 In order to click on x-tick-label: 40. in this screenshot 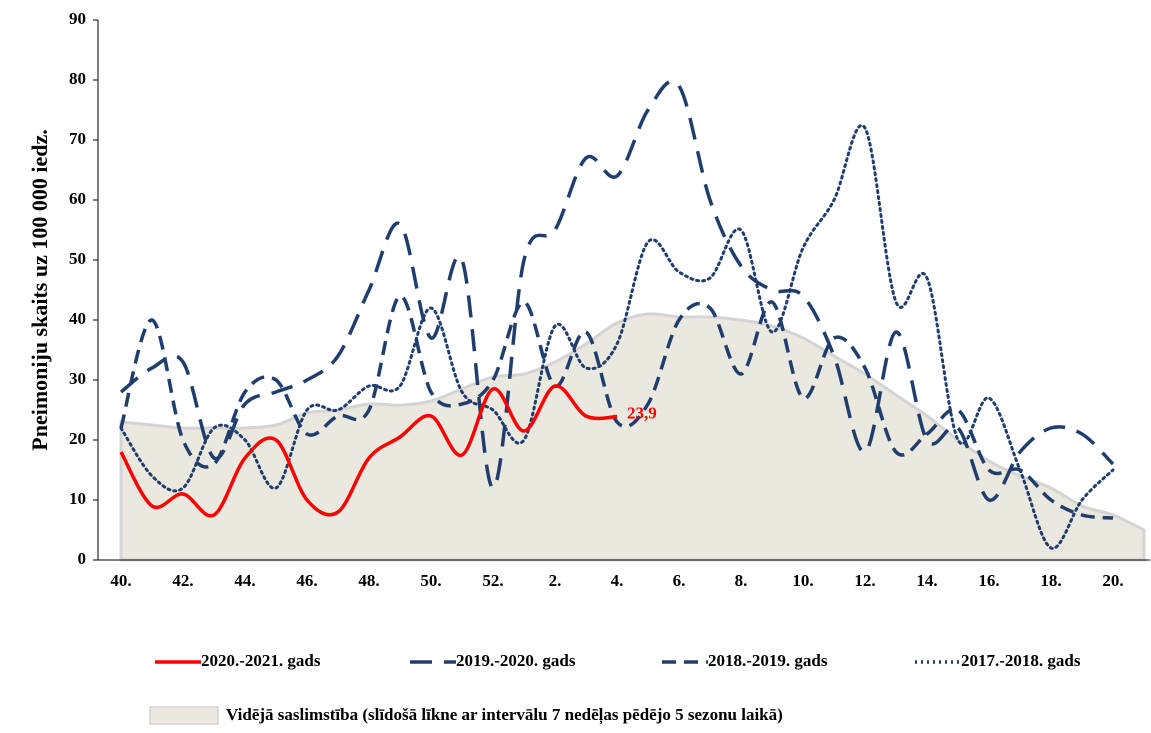, I will do `click(120, 580)`.